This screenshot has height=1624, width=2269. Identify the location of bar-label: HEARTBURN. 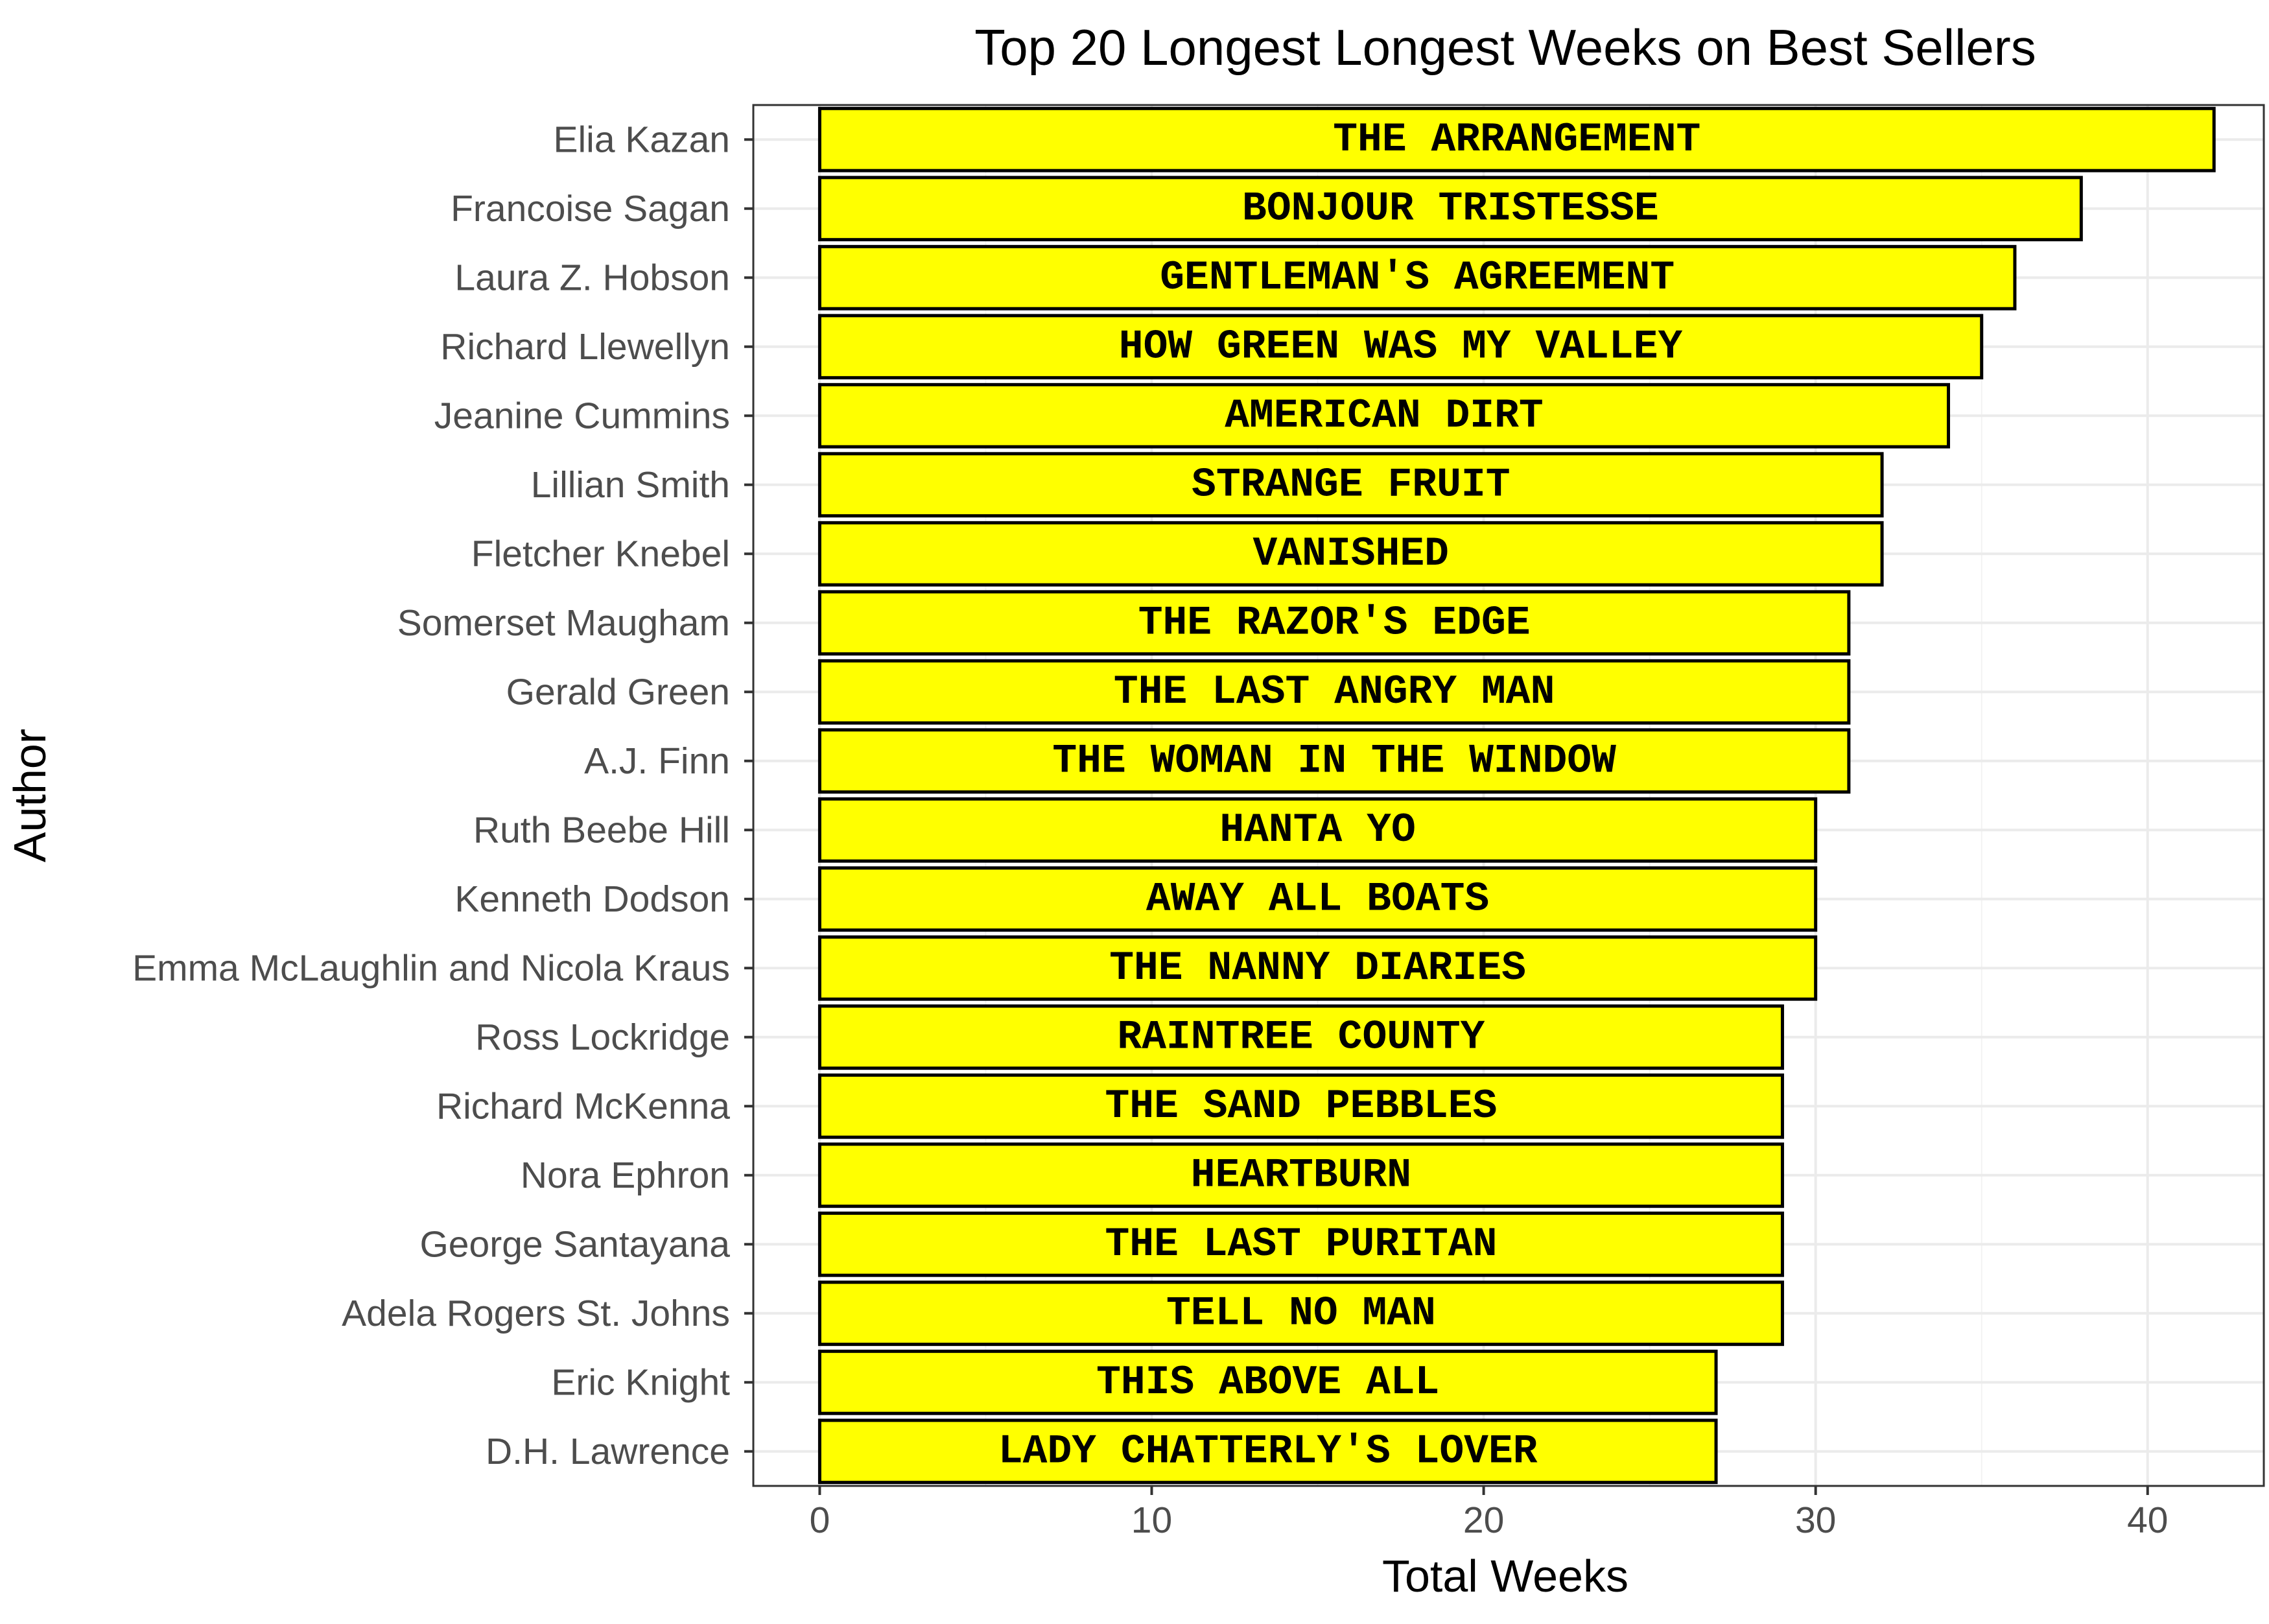
(1301, 1175).